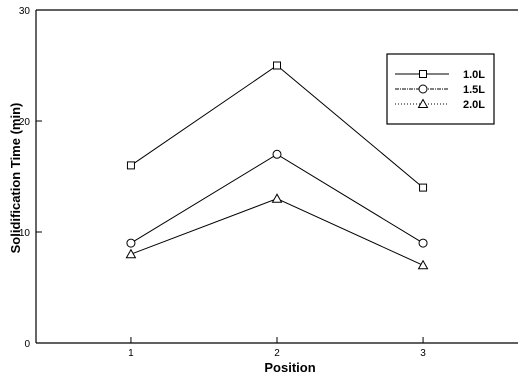 This screenshot has height=380, width=521. Describe the element at coordinates (277, 353) in the screenshot. I see `x-tick-label: 2` at that location.